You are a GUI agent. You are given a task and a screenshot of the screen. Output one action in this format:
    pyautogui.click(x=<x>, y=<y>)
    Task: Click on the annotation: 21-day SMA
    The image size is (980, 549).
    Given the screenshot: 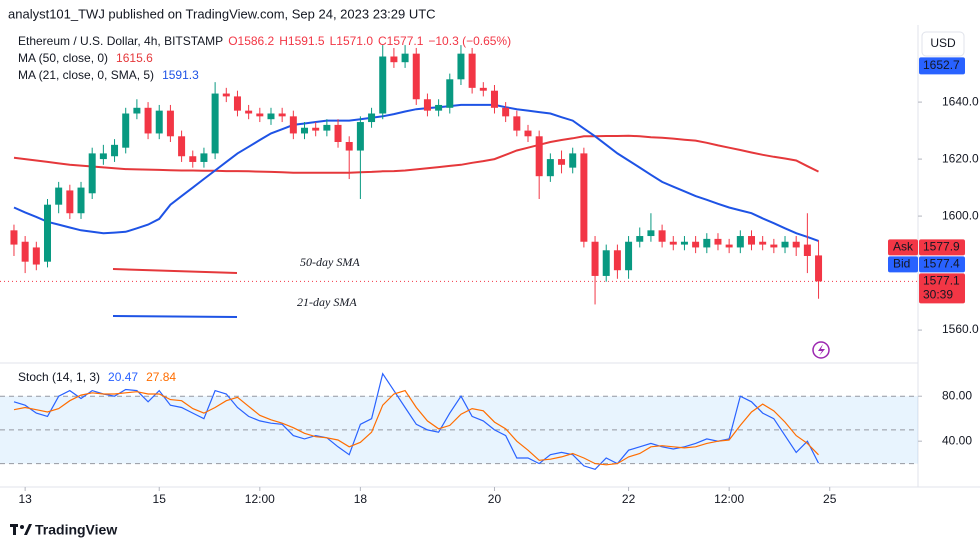 What is the action you would take?
    pyautogui.click(x=327, y=302)
    